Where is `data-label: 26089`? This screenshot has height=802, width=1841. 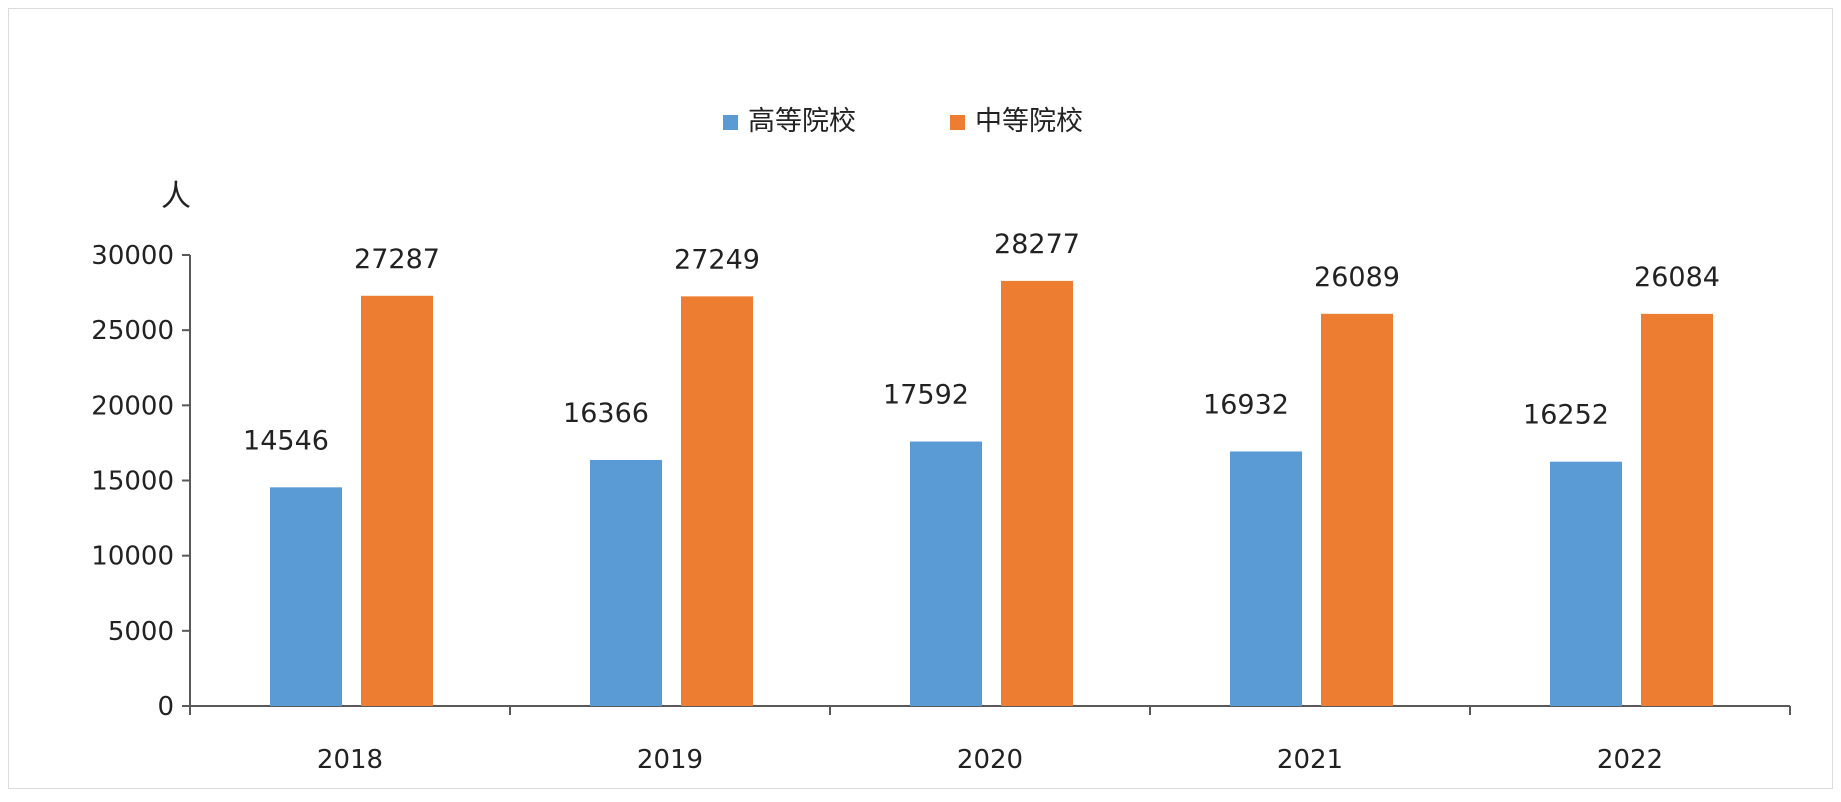
data-label: 26089 is located at coordinates (1357, 277).